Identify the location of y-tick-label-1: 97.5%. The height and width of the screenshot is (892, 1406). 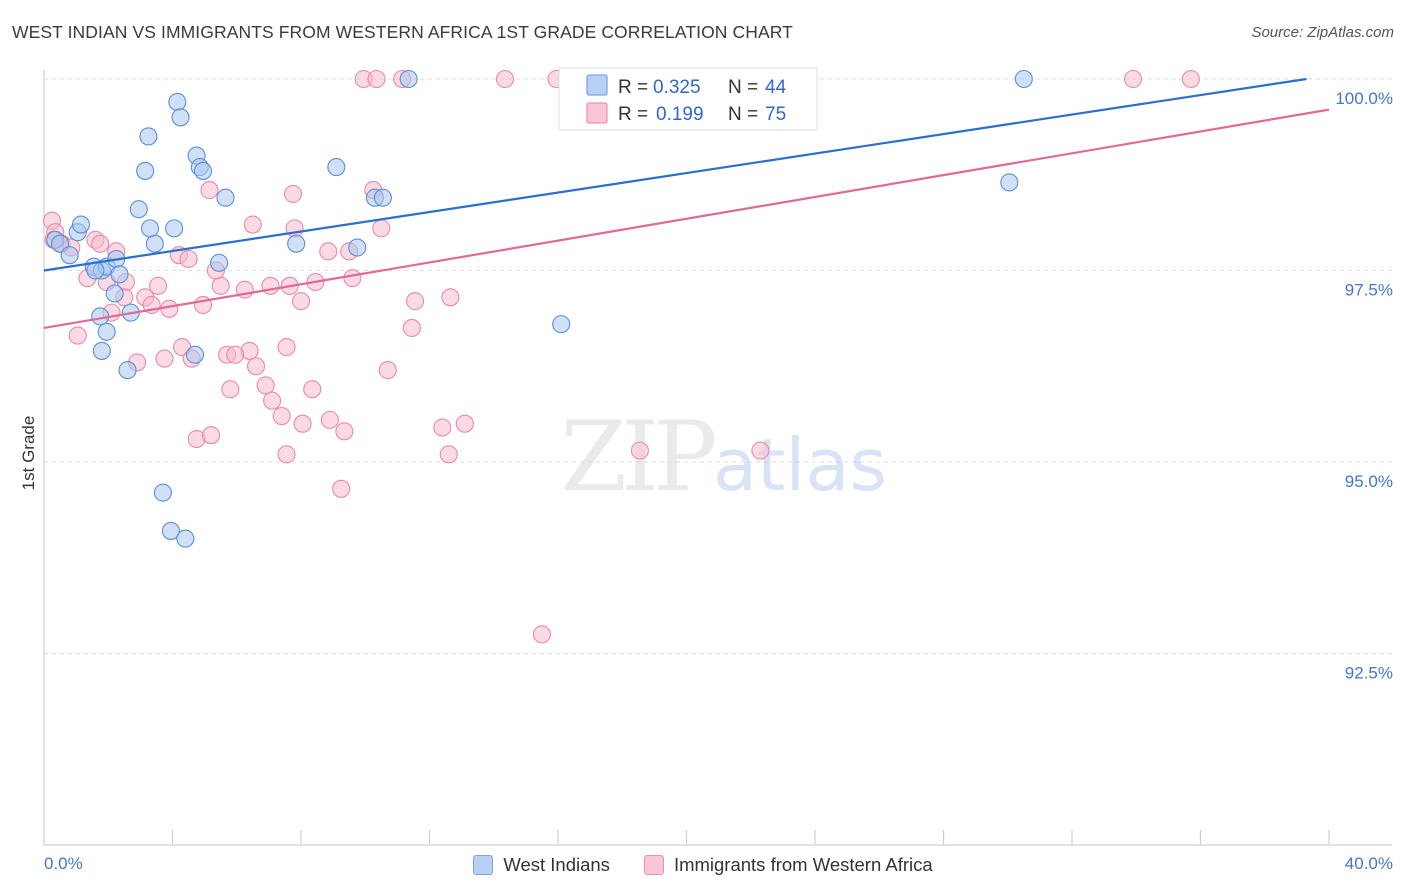
(1369, 290).